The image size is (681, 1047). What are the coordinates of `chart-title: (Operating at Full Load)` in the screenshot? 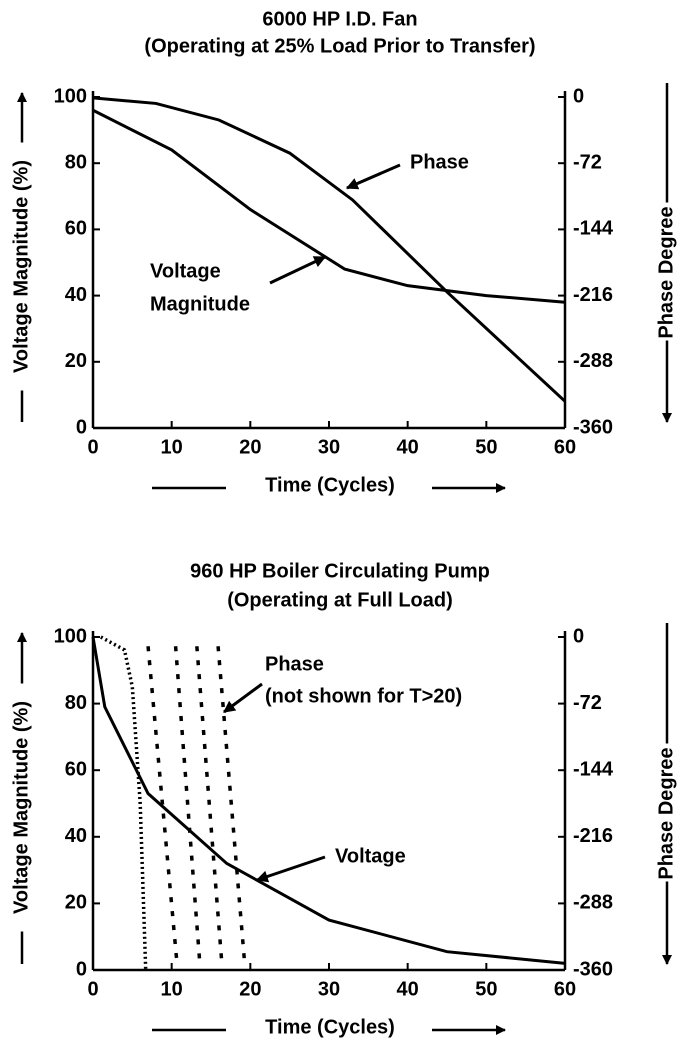 It's located at (340, 600).